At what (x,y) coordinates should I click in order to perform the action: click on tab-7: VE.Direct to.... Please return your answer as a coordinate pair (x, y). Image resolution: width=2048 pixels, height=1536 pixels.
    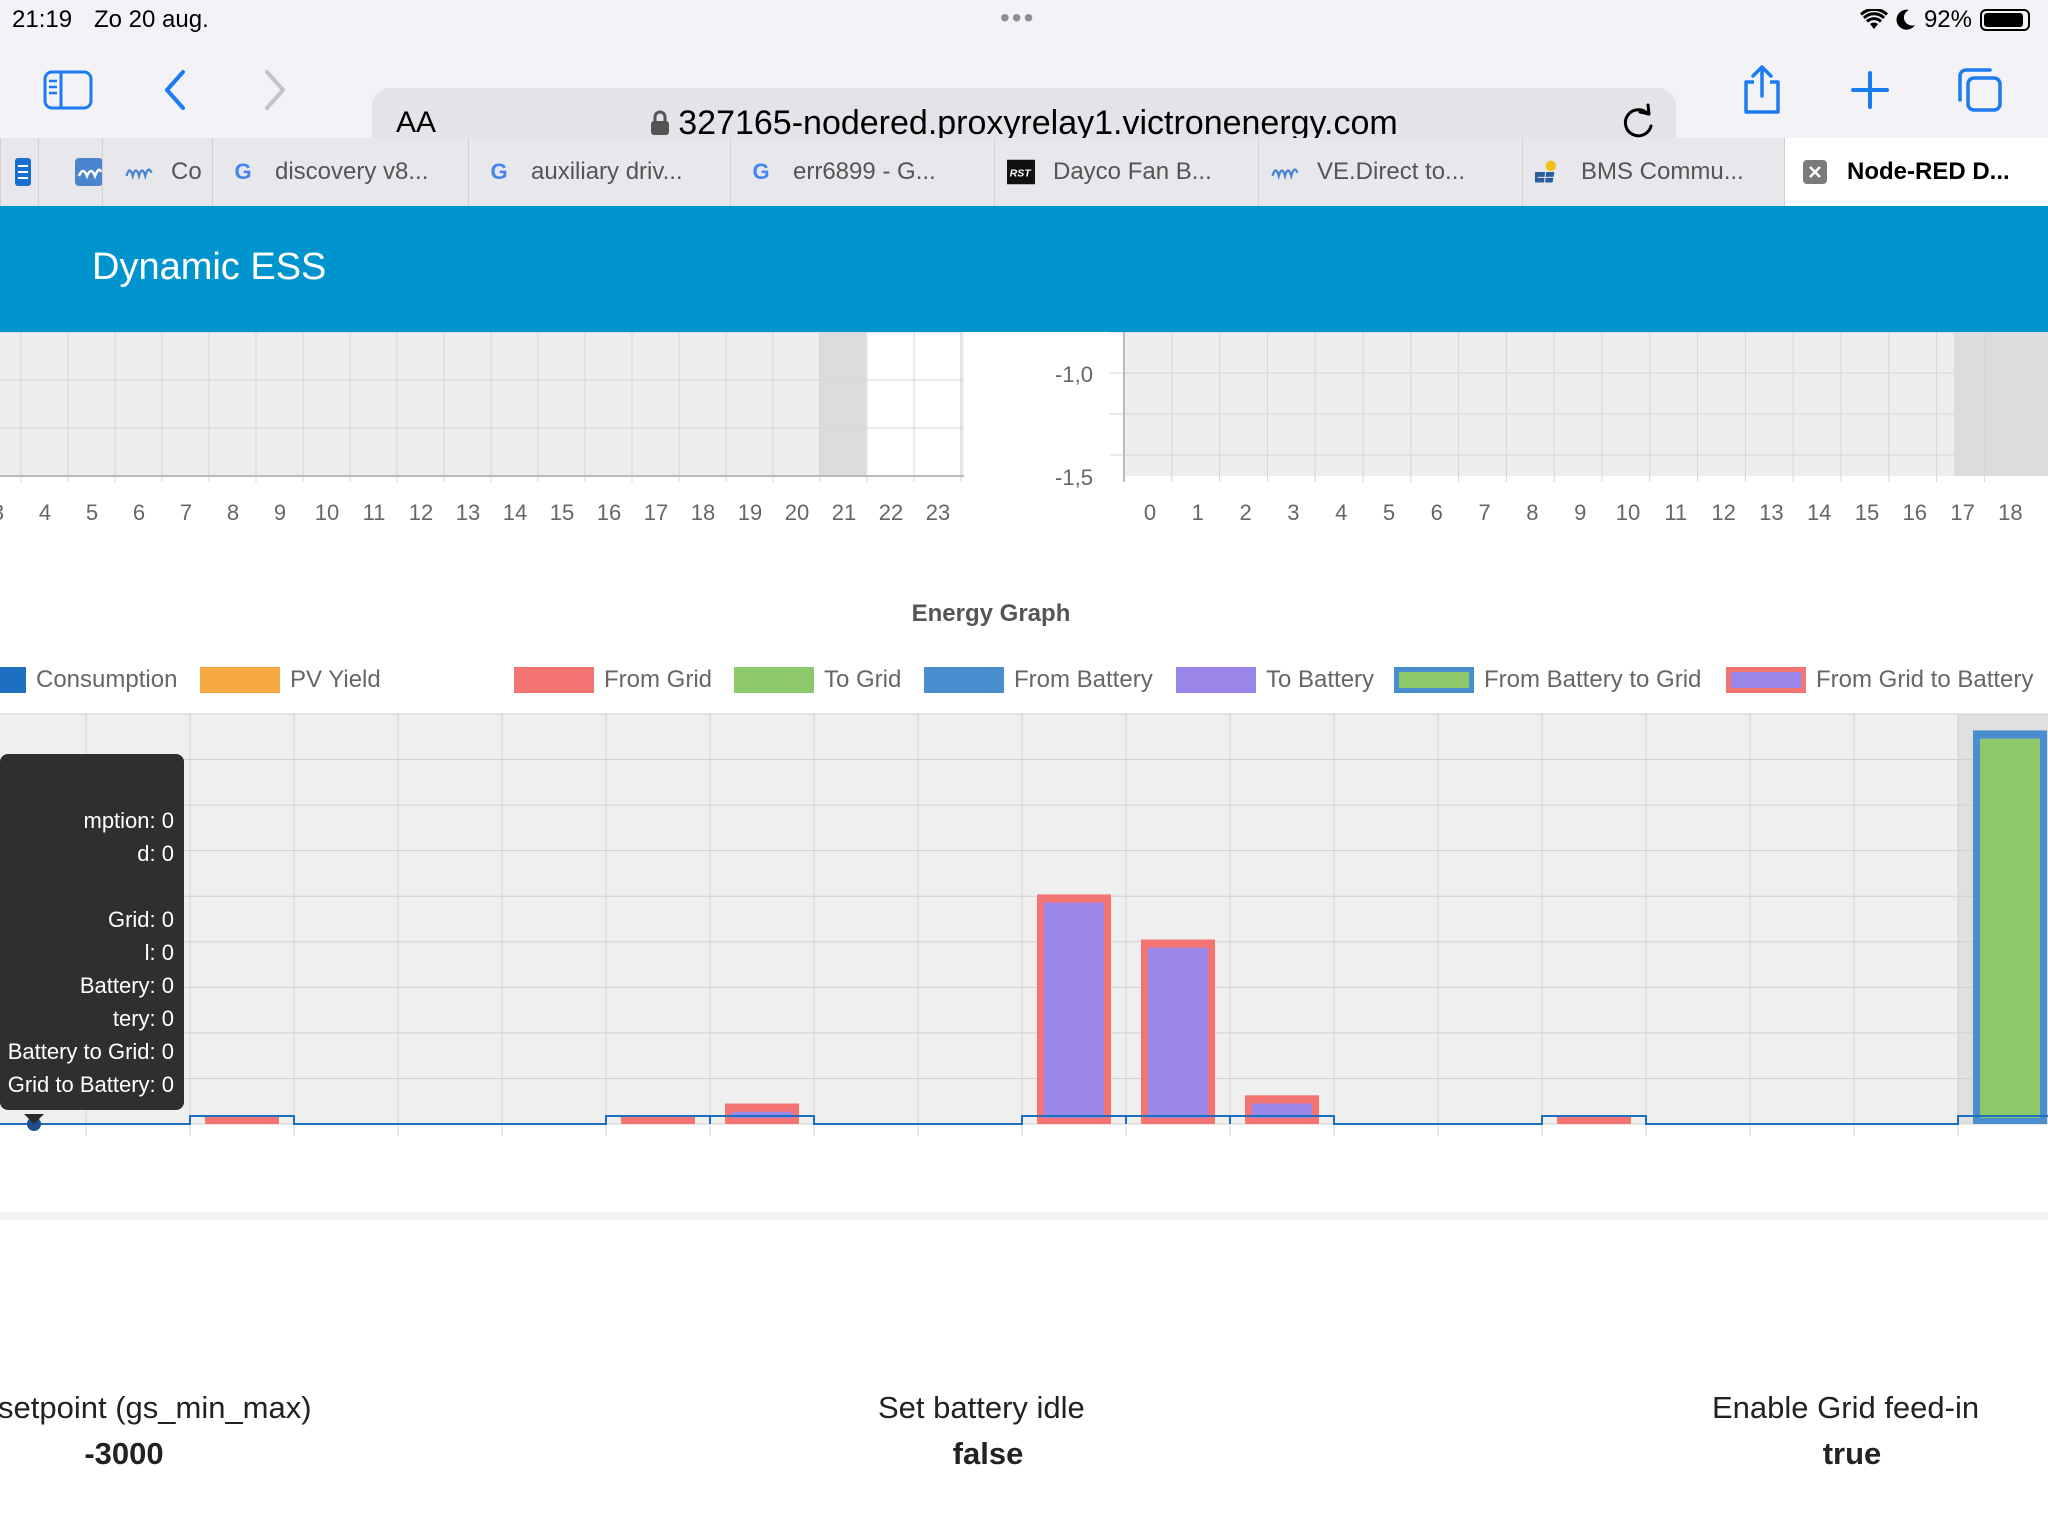
    Looking at the image, I should click on (1390, 172).